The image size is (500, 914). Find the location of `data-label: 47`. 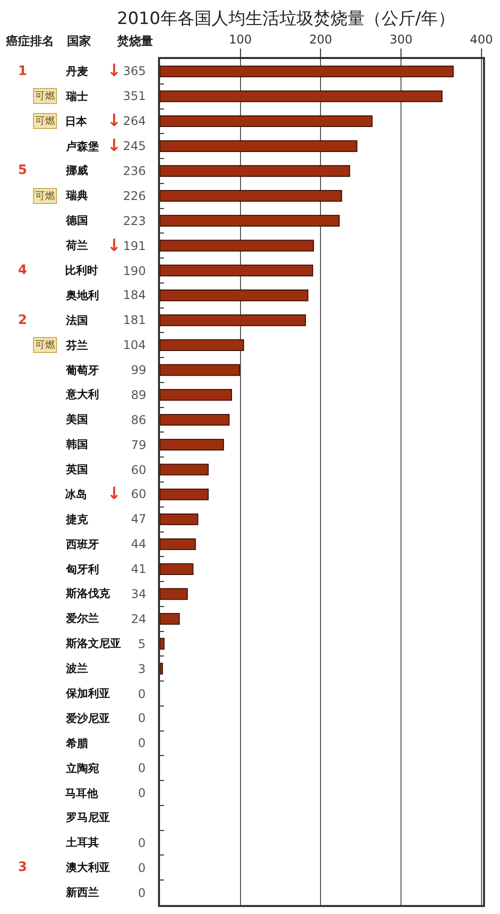

data-label: 47 is located at coordinates (138, 519).